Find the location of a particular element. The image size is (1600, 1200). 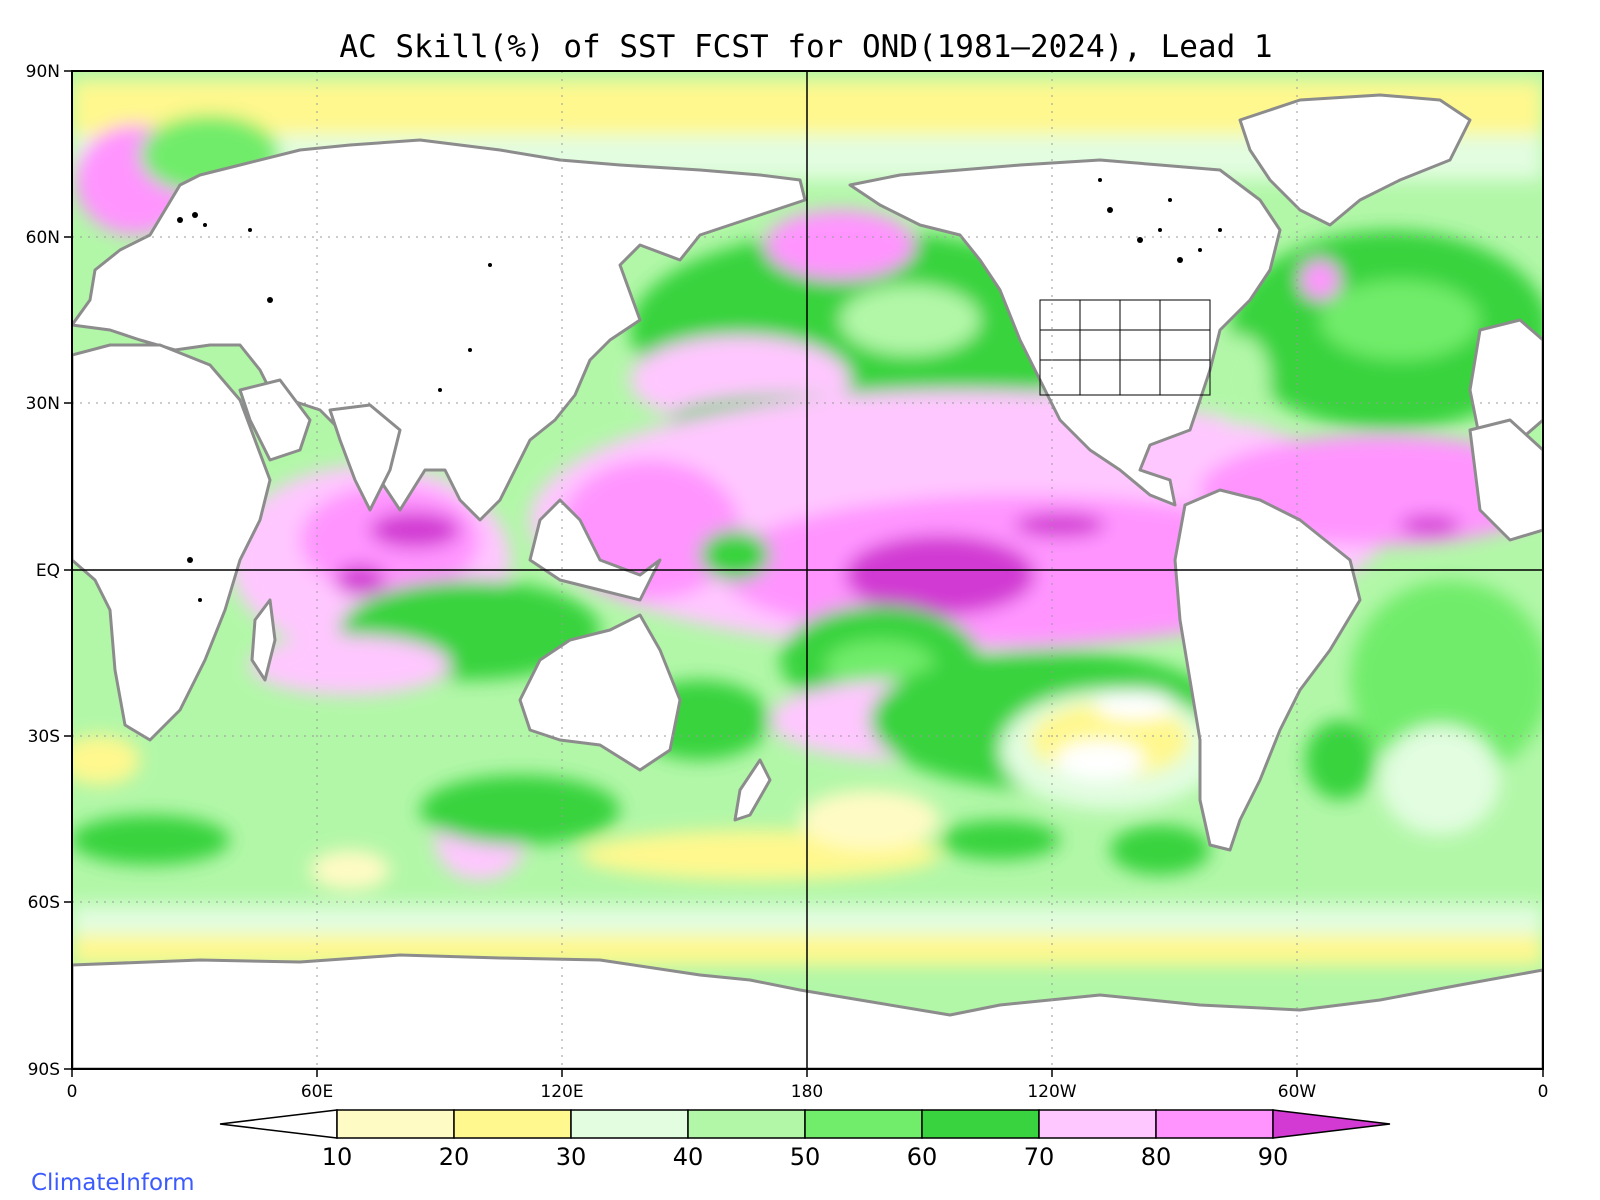

colorbar-high-arrow is located at coordinates (1331, 1124).